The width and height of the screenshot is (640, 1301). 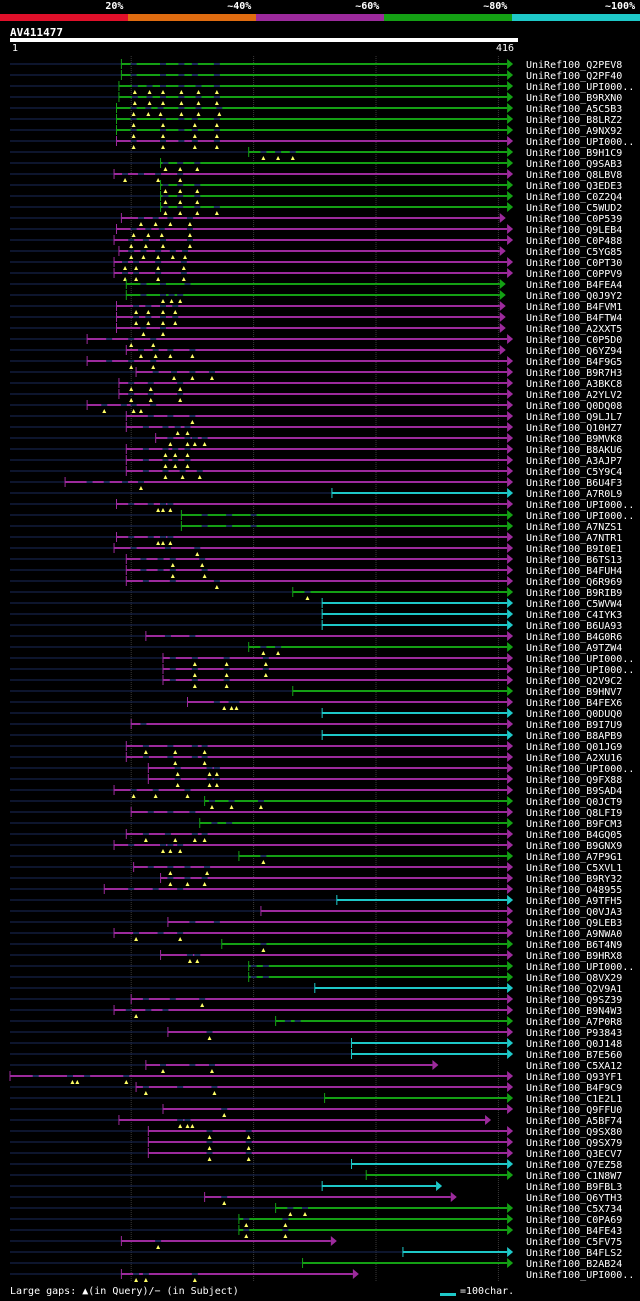 What do you see at coordinates (316, 98) in the screenshot?
I see `hit-row: UniRef100_B9RXN0` at bounding box center [316, 98].